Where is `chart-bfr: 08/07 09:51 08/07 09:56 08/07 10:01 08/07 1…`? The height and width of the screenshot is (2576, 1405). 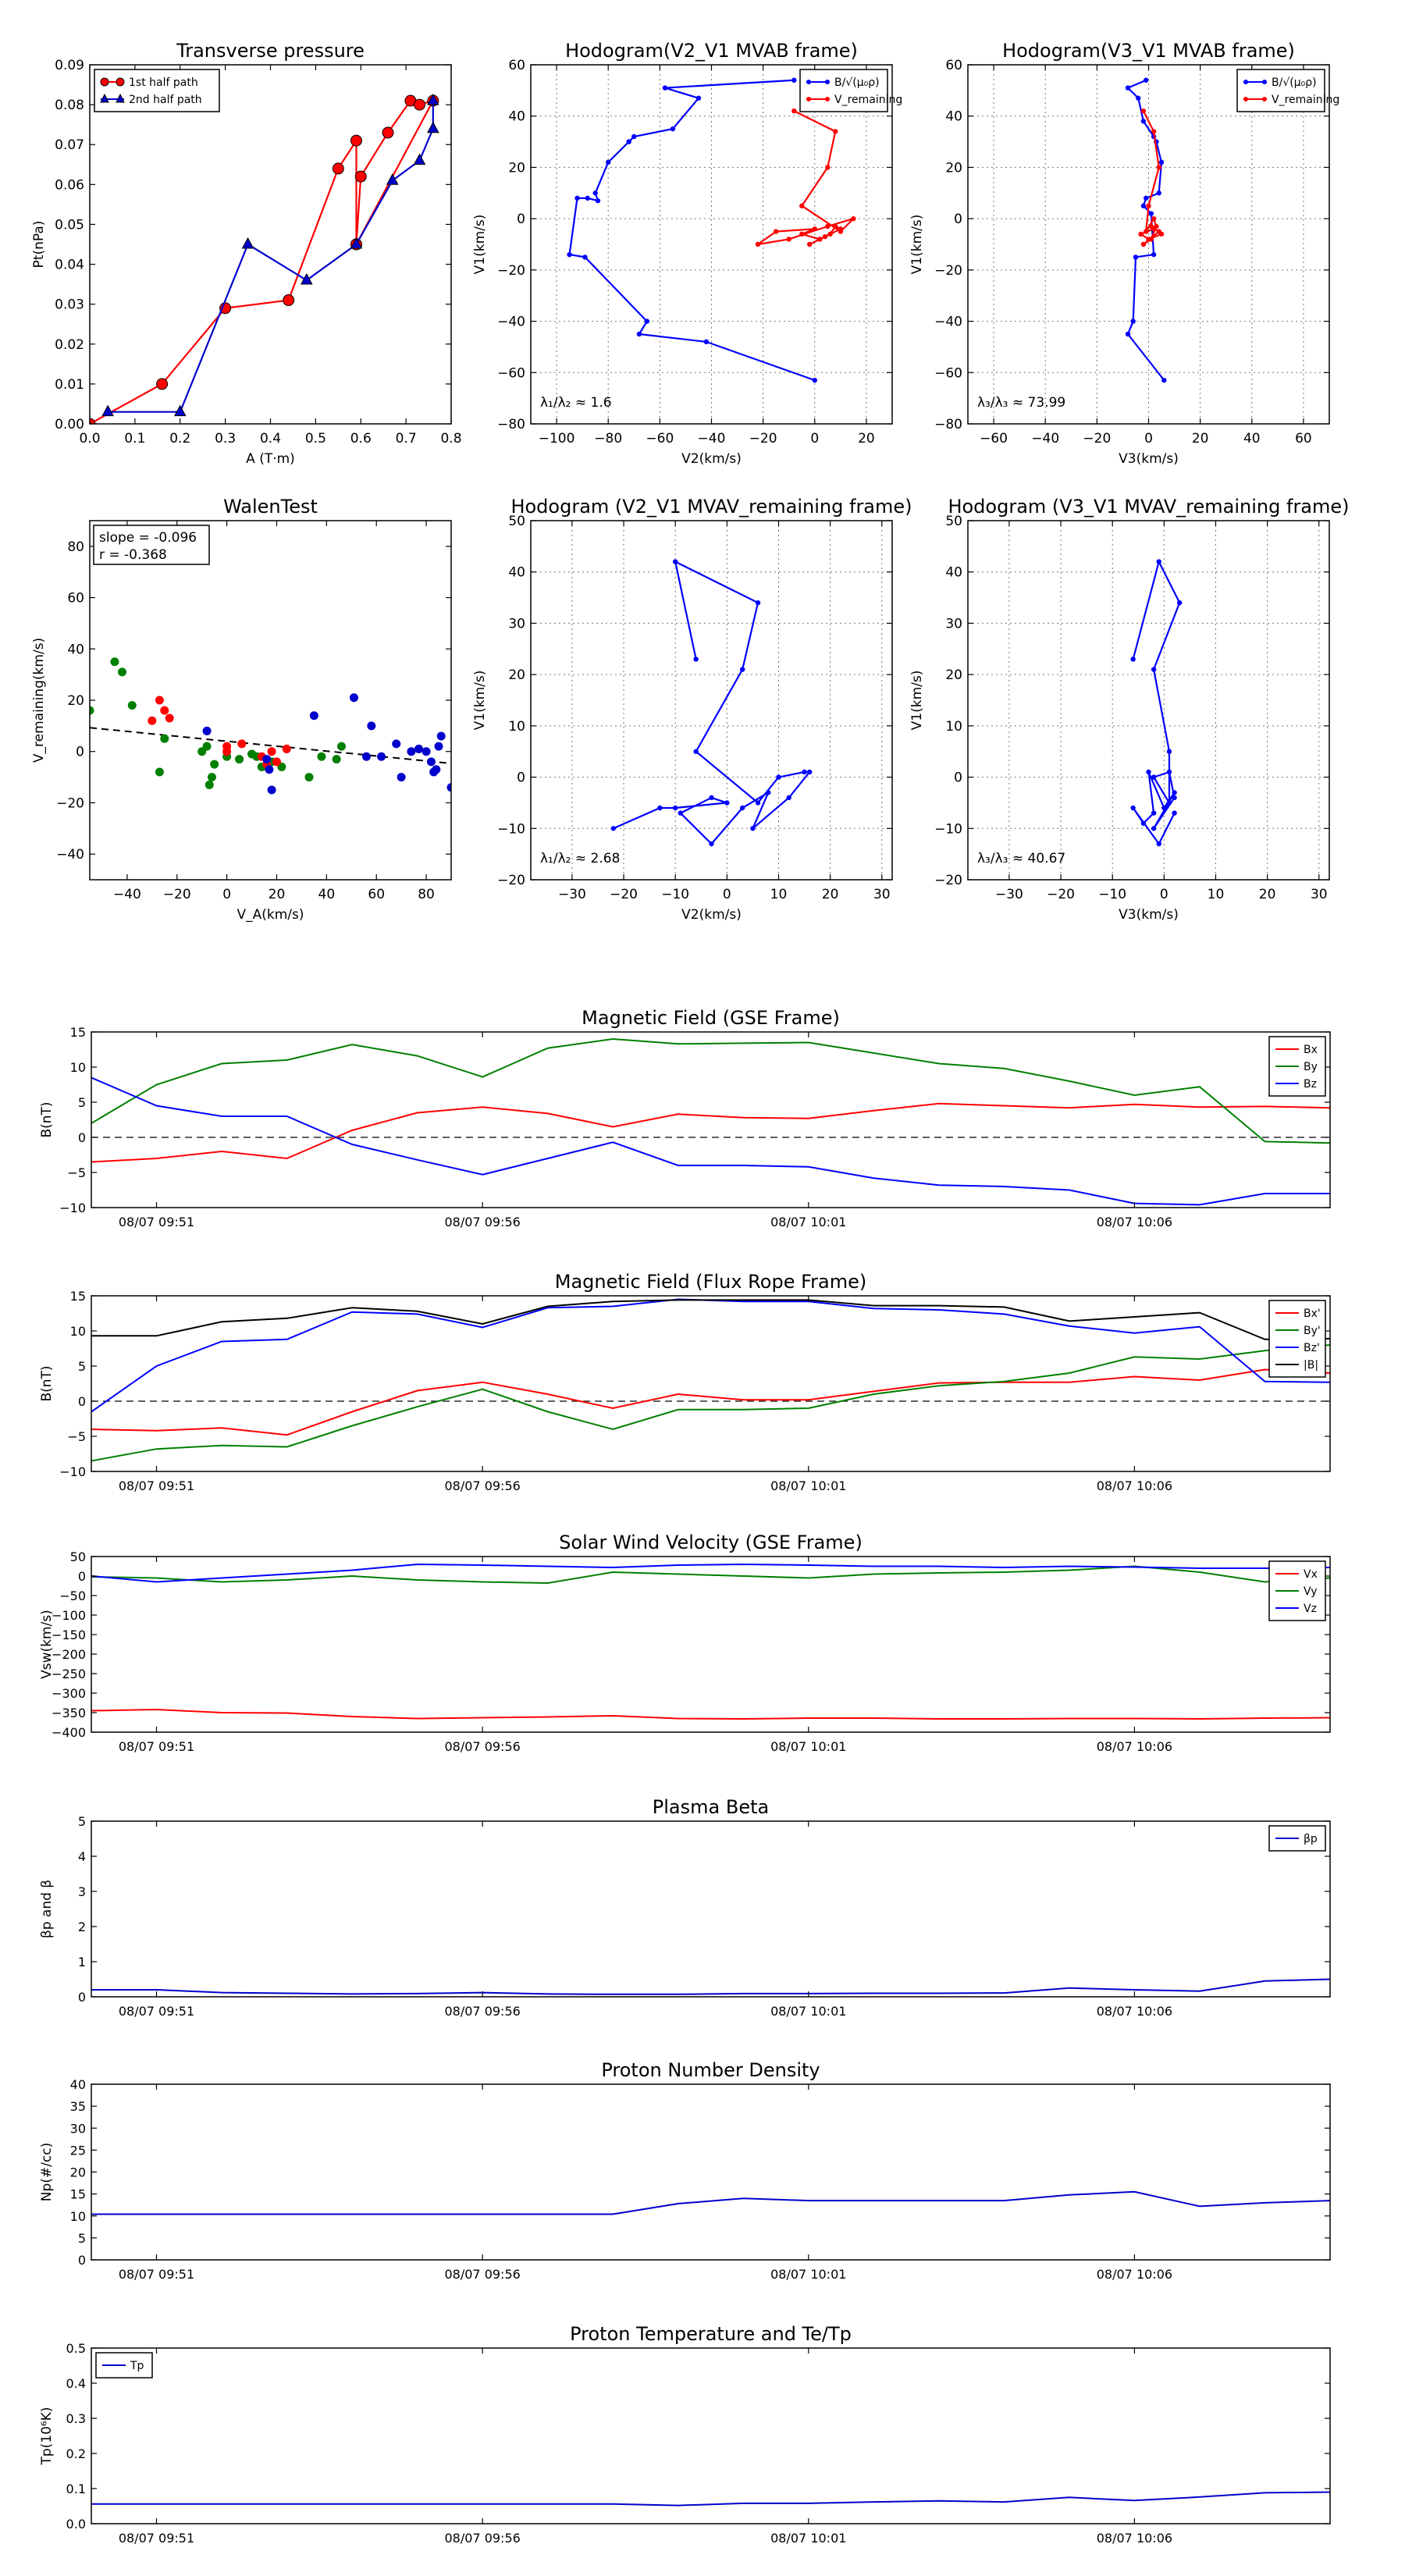
chart-bfr: 08/07 09:51 08/07 09:56 08/07 10:01 08/07 1… is located at coordinates (685, 1382).